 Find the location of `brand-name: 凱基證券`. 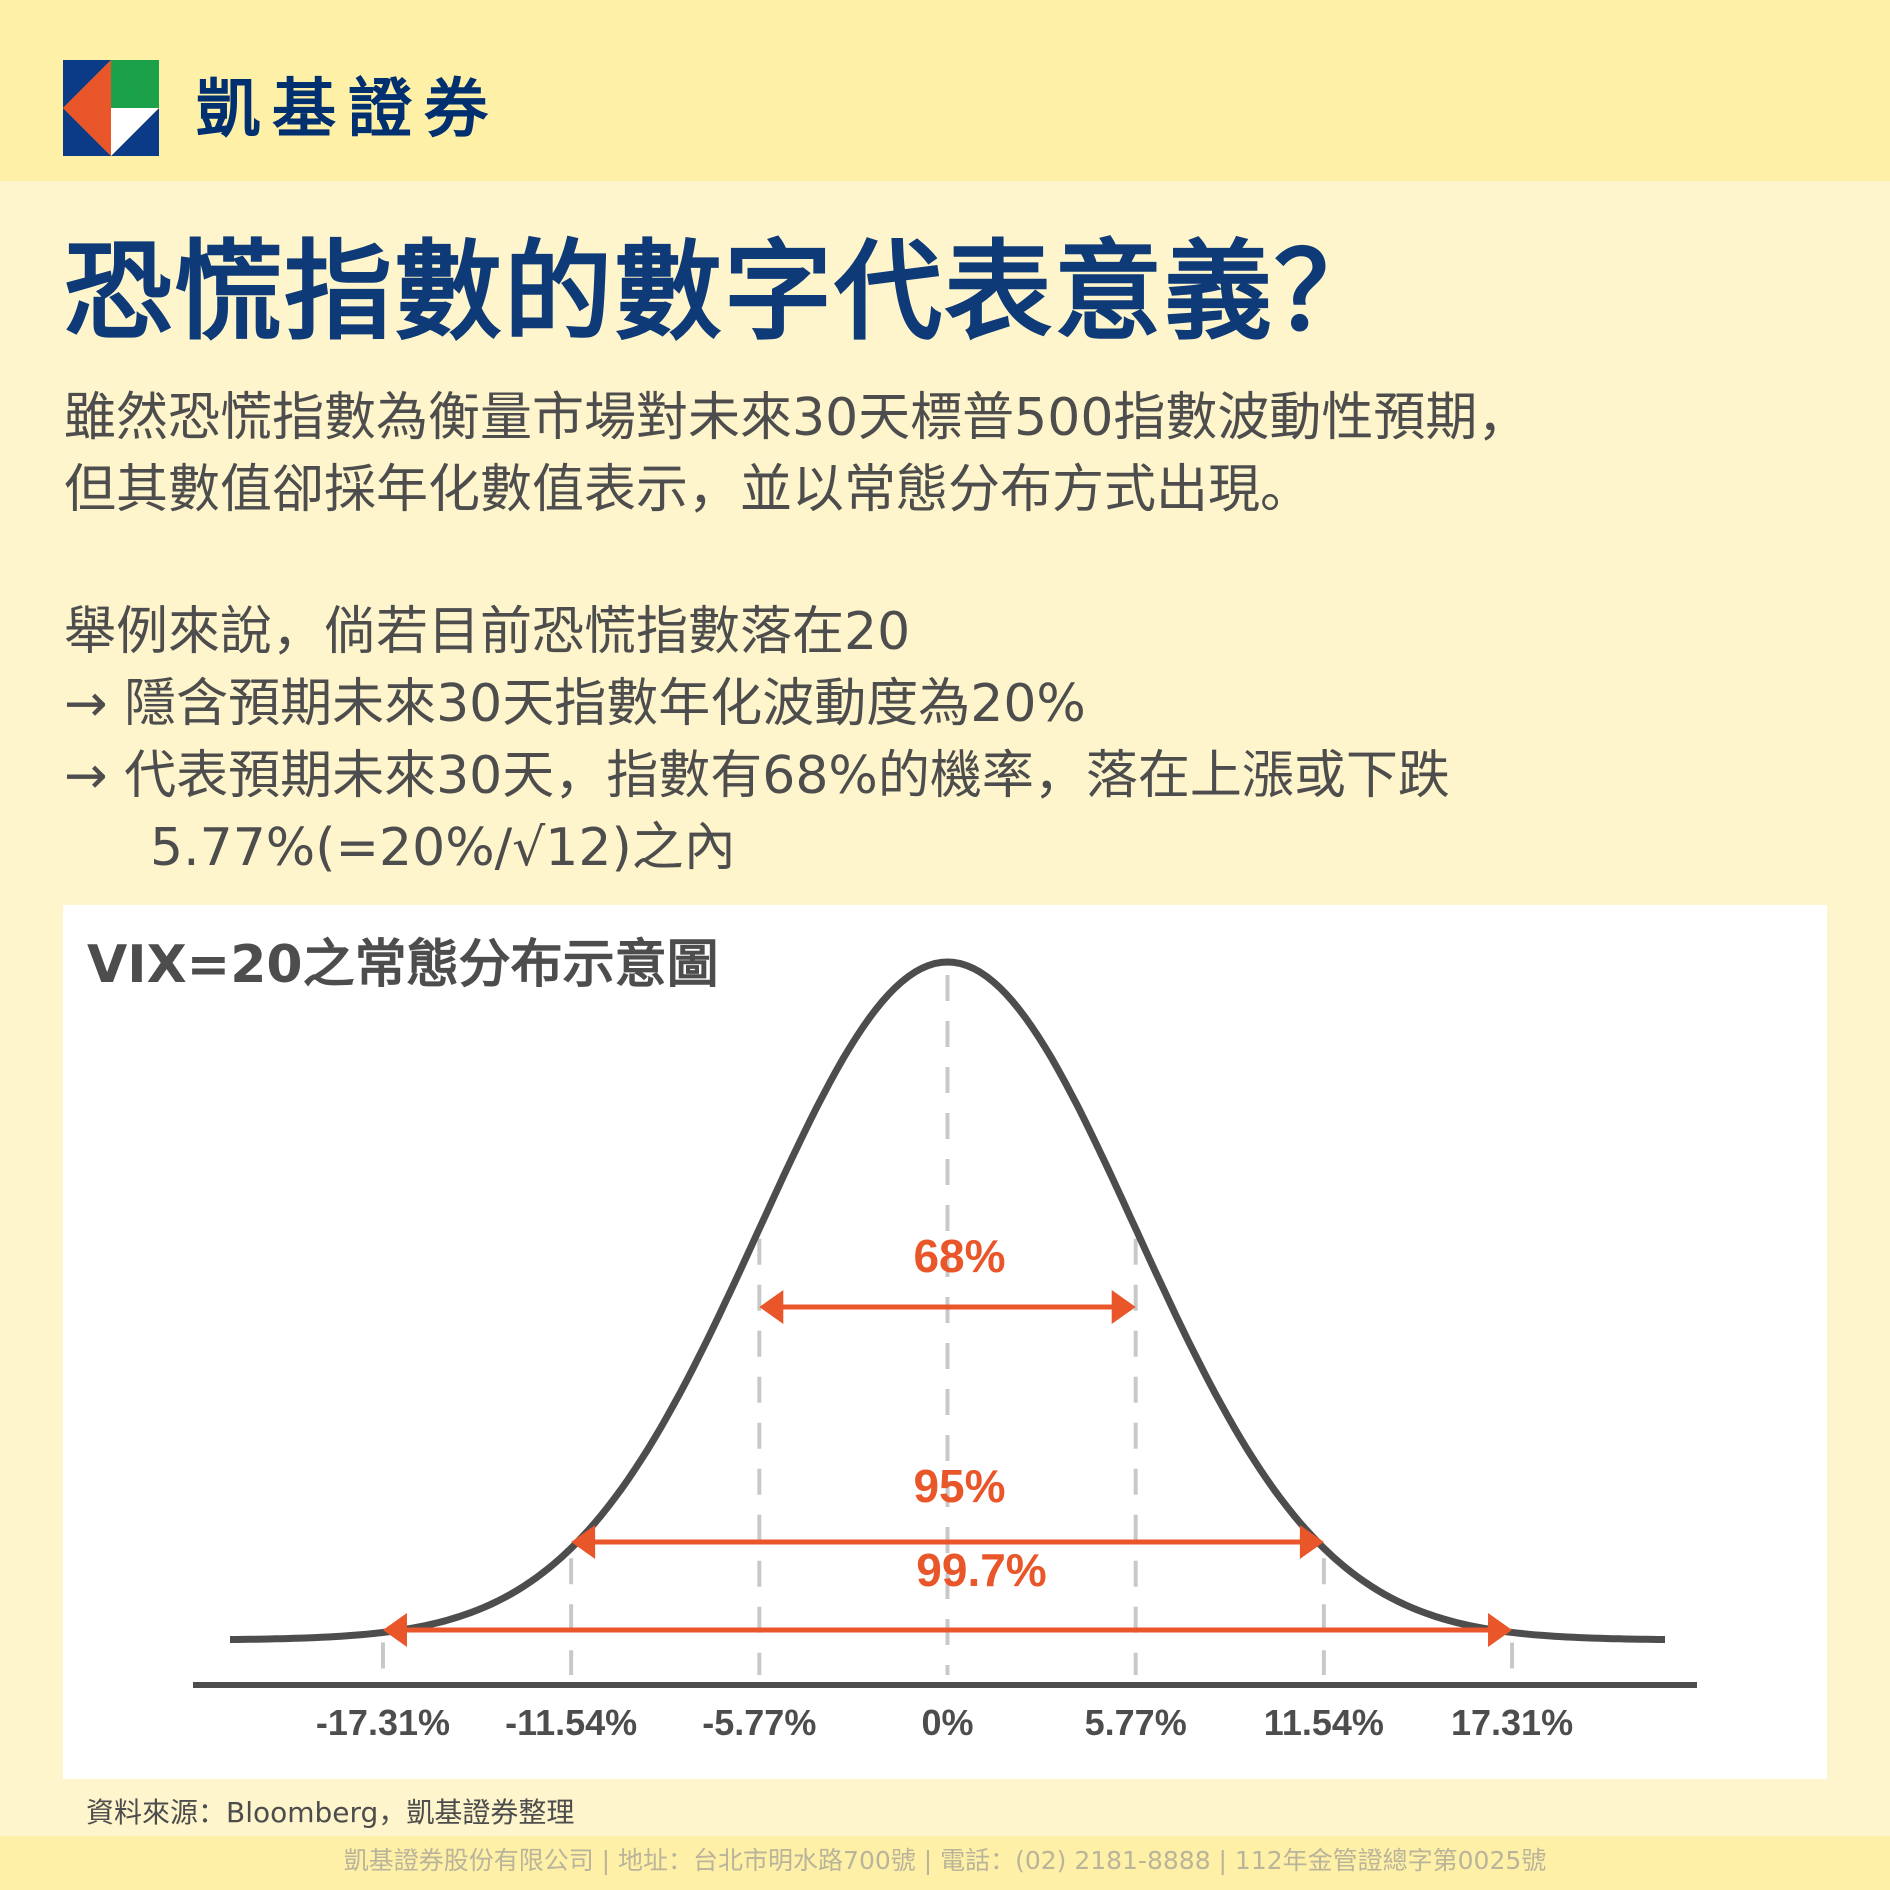

brand-name: 凱基證券 is located at coordinates (348, 110).